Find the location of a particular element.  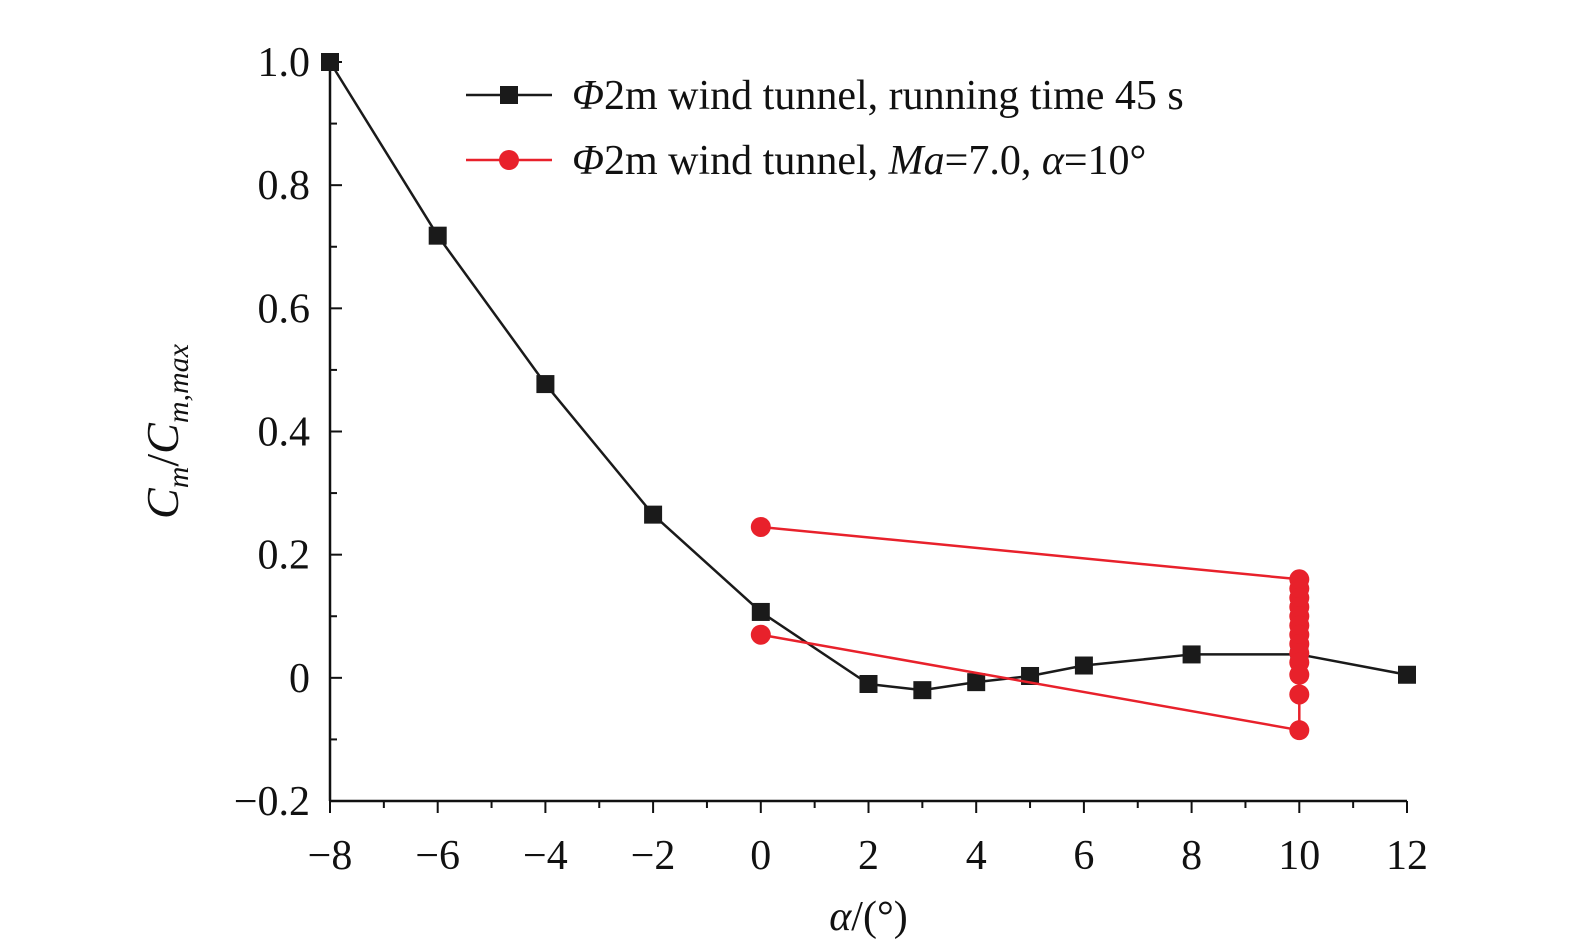

x-tick-label: −8 is located at coordinates (330, 856).